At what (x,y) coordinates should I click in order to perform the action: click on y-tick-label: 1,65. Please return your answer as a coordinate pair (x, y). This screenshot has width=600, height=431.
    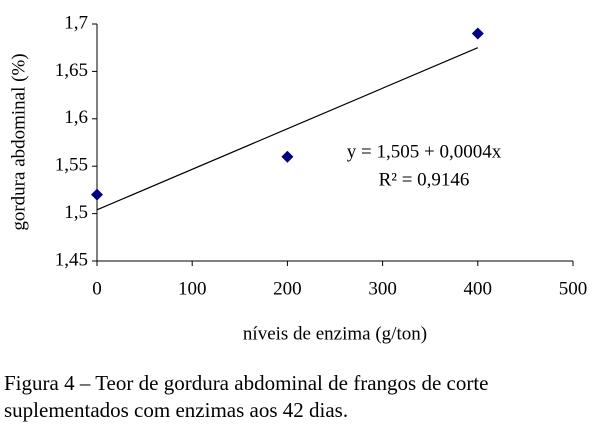
    Looking at the image, I should click on (71, 70).